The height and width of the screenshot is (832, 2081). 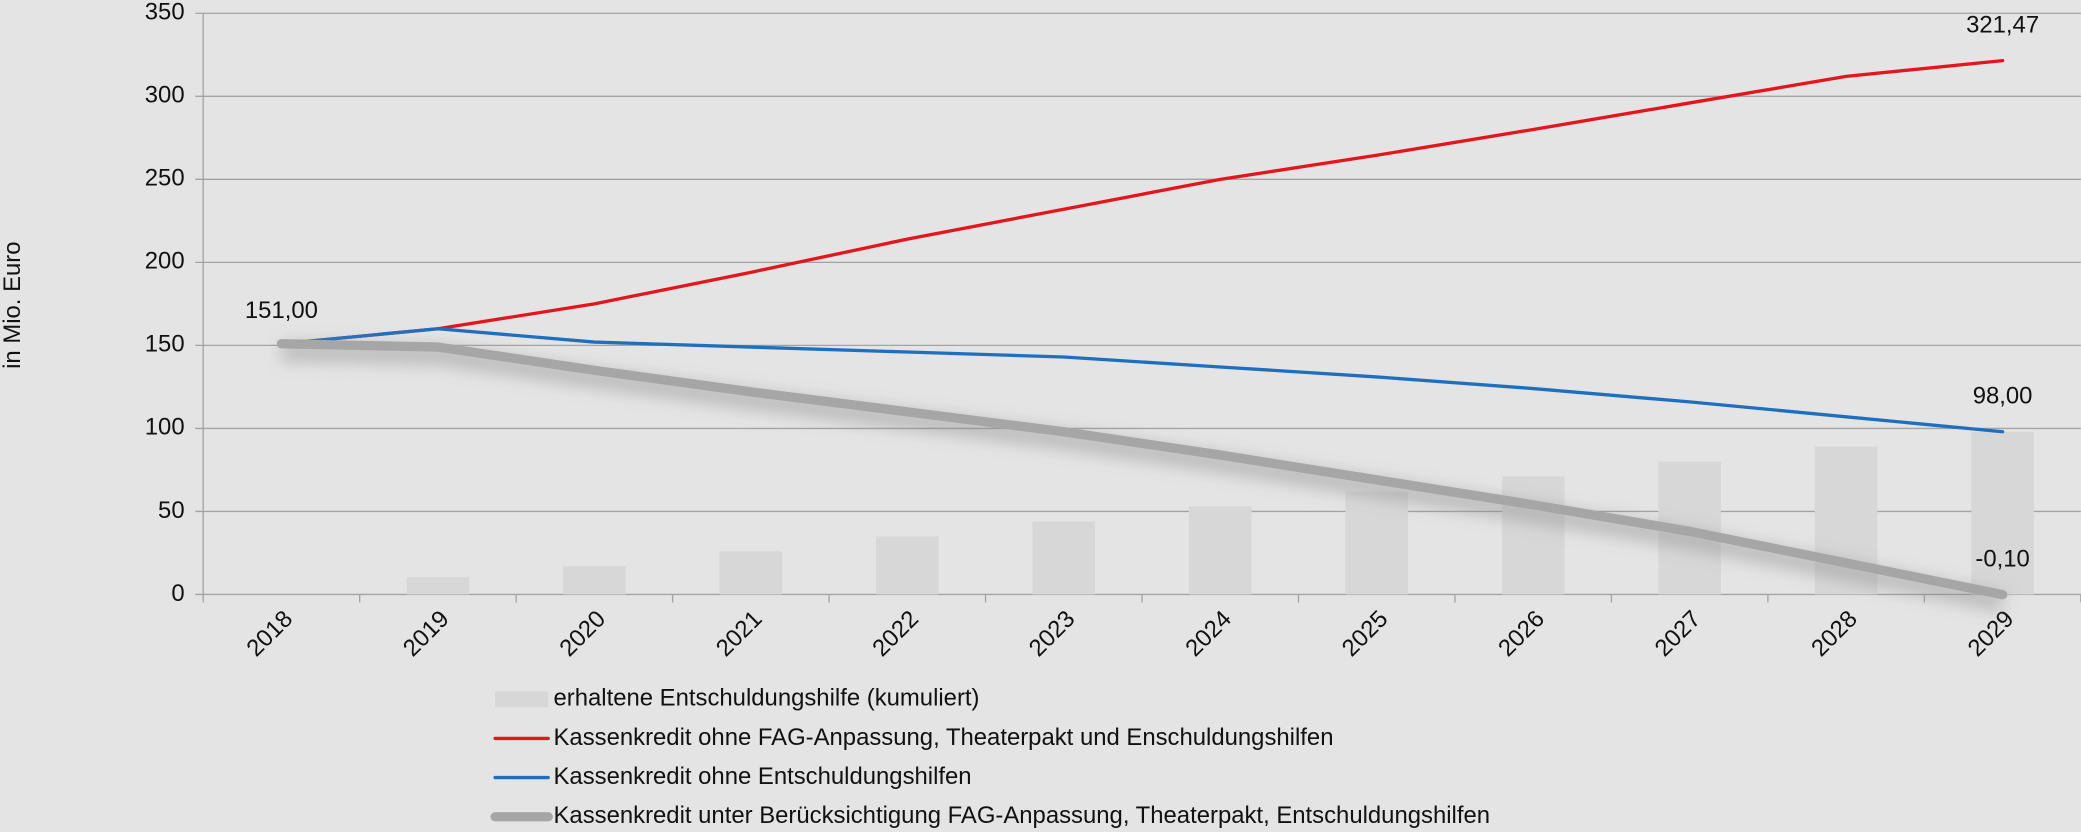 I want to click on data-label: 151,00, so click(x=281, y=310).